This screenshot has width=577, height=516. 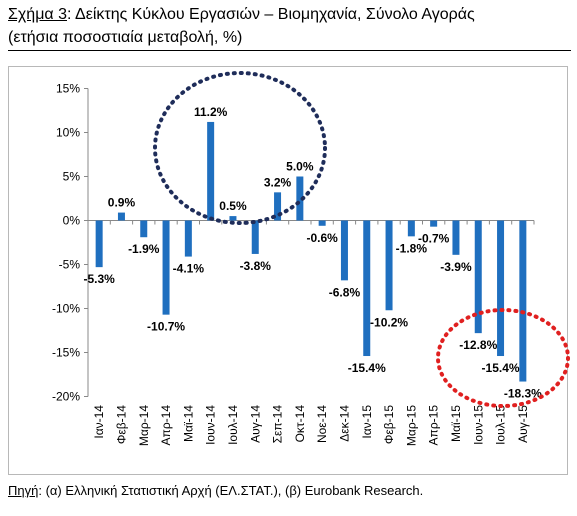 I want to click on chart-subtitle: (ετήσια ποσοστιαία μεταβολή, %), so click(x=125, y=37).